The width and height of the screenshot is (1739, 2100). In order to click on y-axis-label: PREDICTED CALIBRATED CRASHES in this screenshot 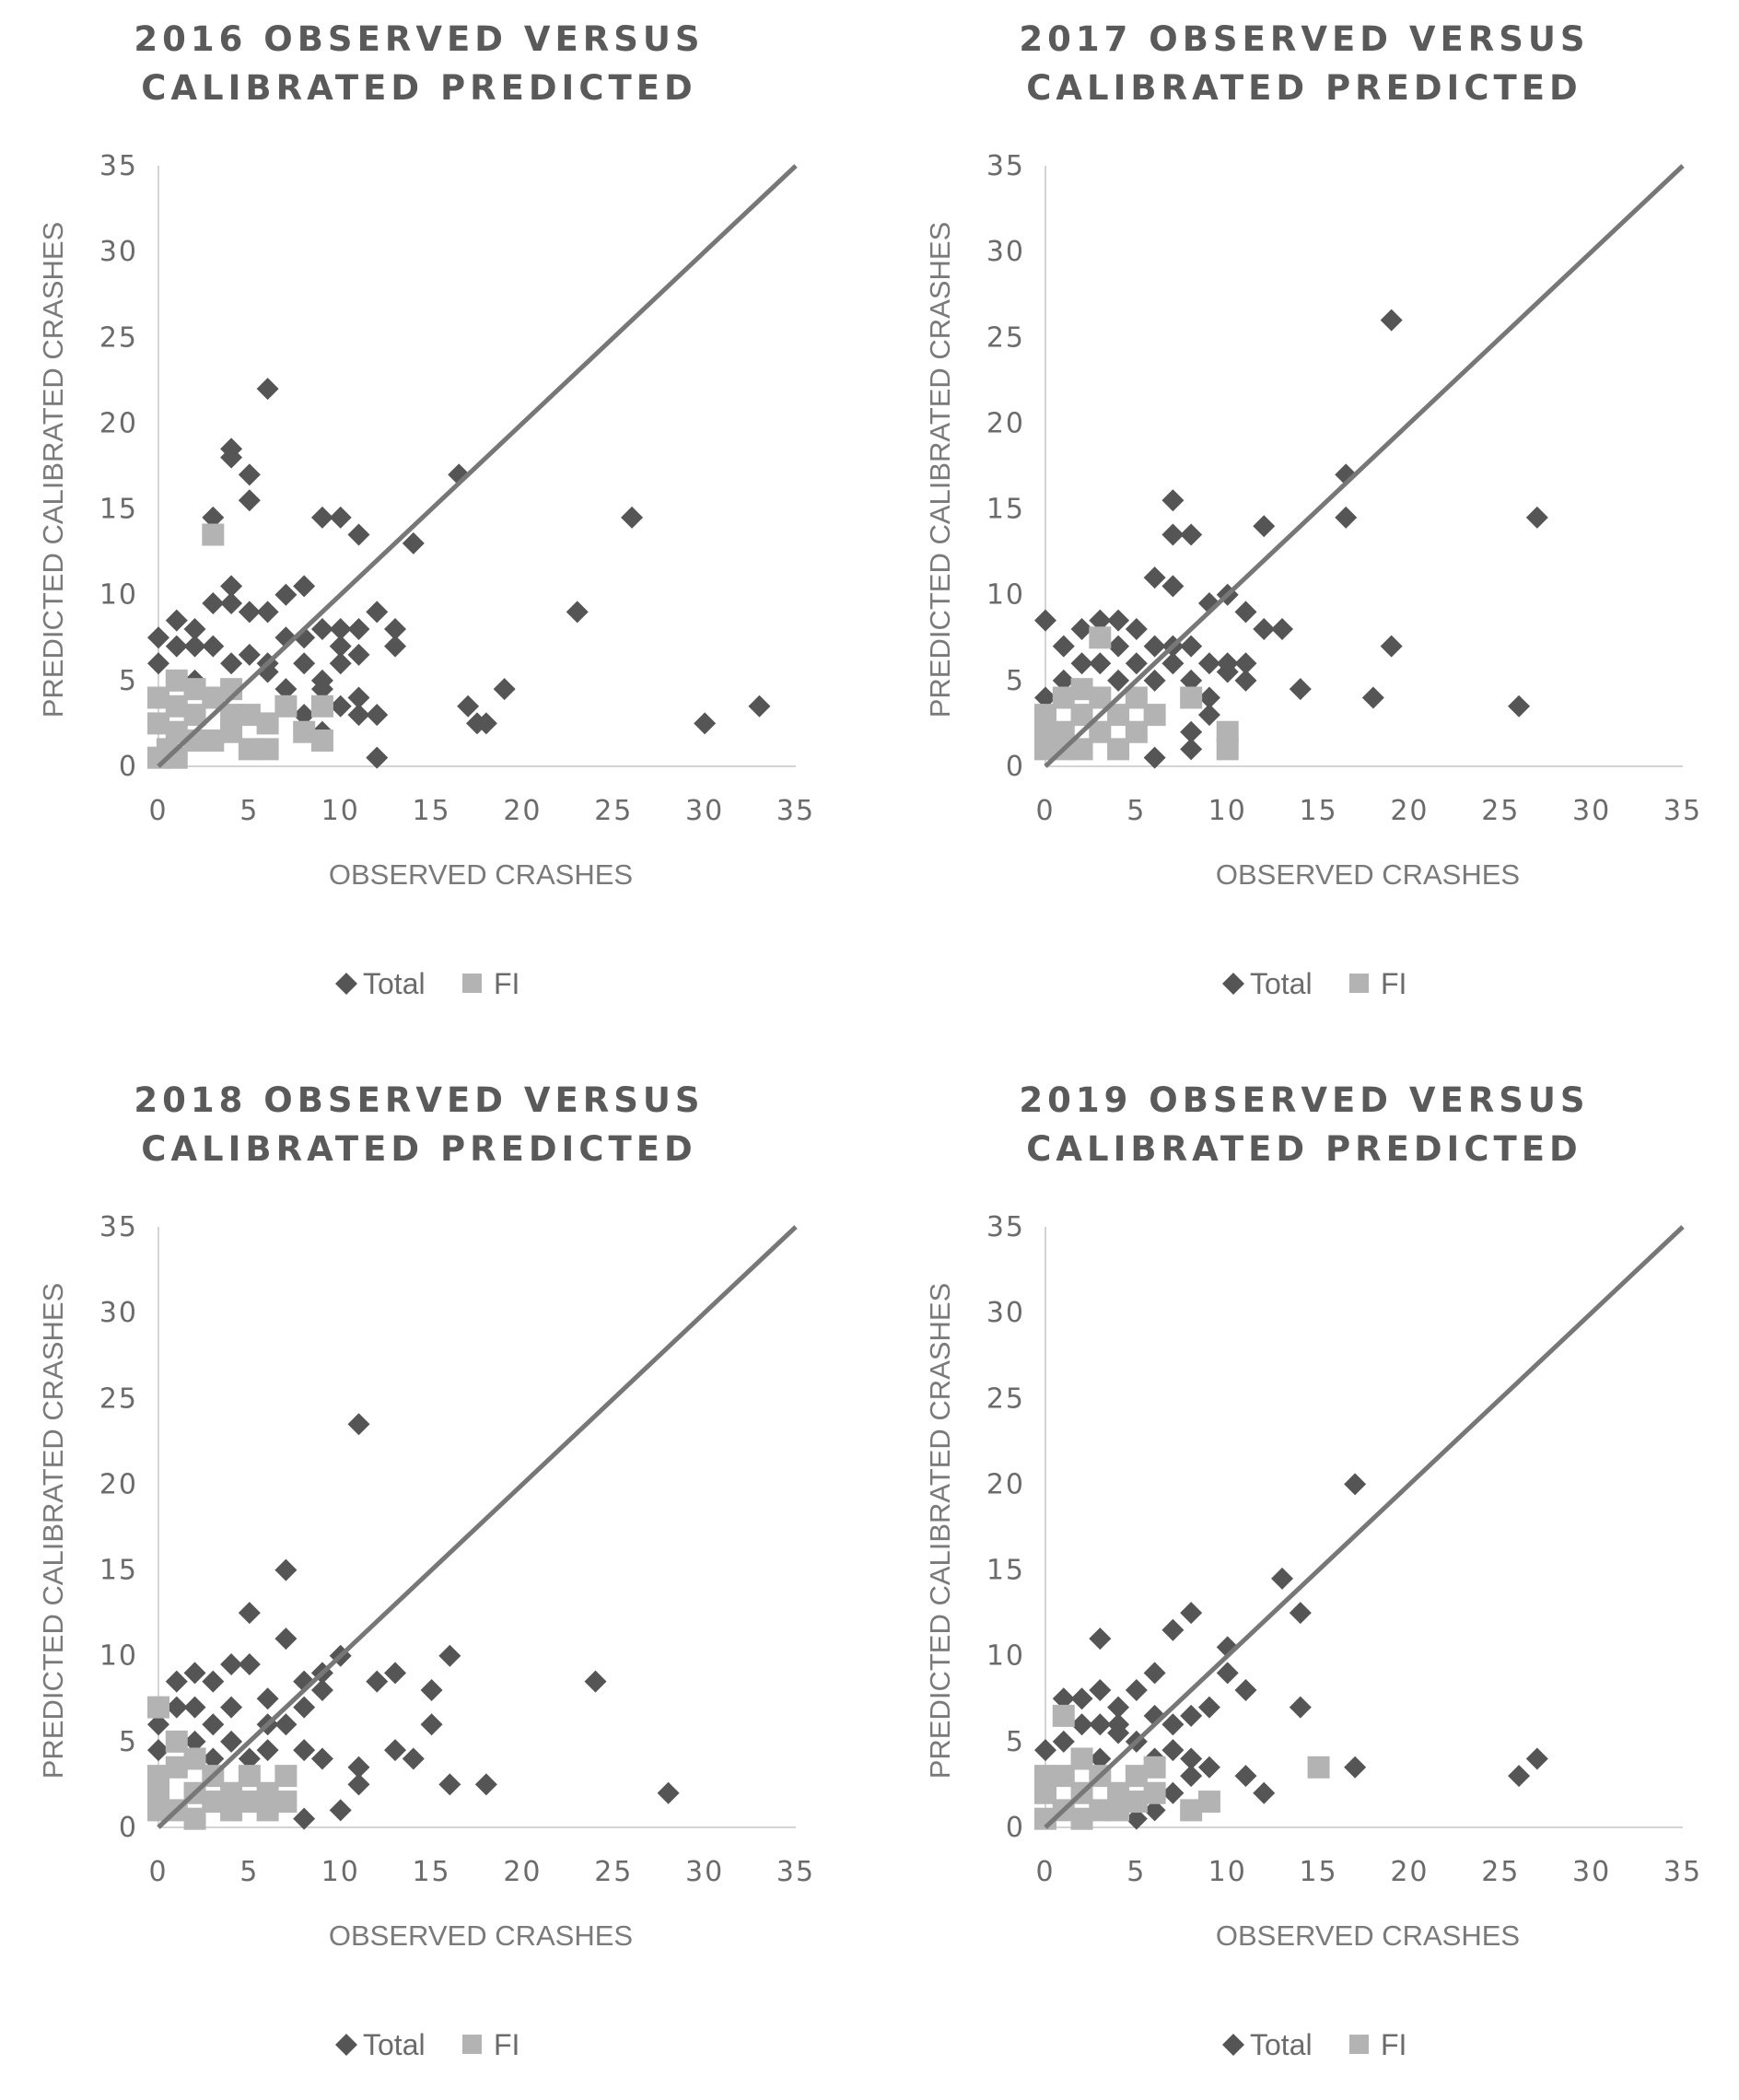, I will do `click(53, 470)`.